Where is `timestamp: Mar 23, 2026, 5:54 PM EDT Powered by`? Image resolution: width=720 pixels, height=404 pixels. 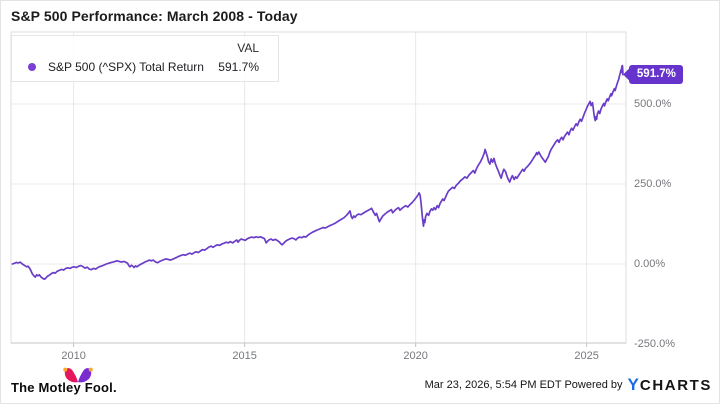 timestamp: Mar 23, 2026, 5:54 PM EDT Powered by is located at coordinates (523, 385).